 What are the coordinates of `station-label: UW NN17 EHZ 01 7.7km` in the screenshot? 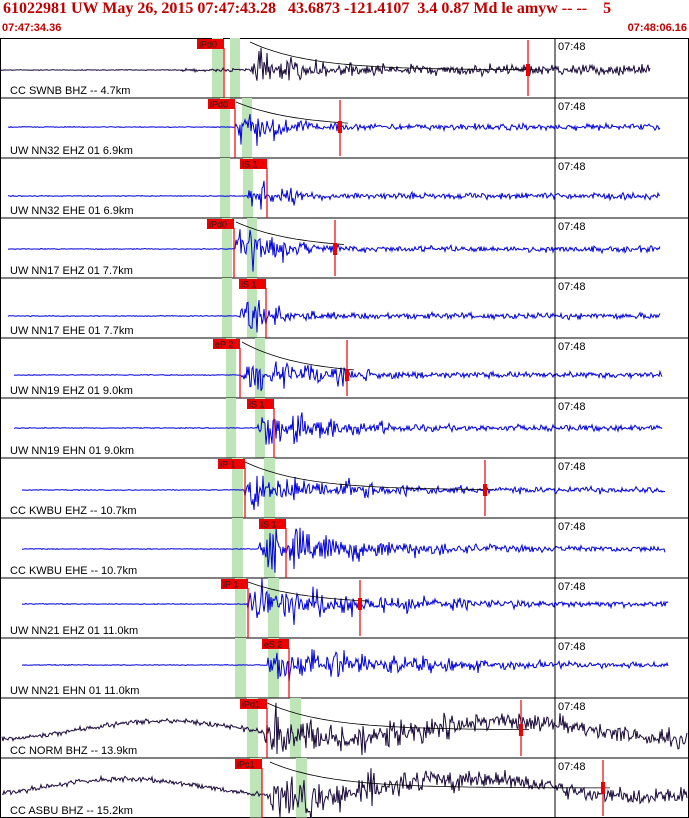 It's located at (71, 271).